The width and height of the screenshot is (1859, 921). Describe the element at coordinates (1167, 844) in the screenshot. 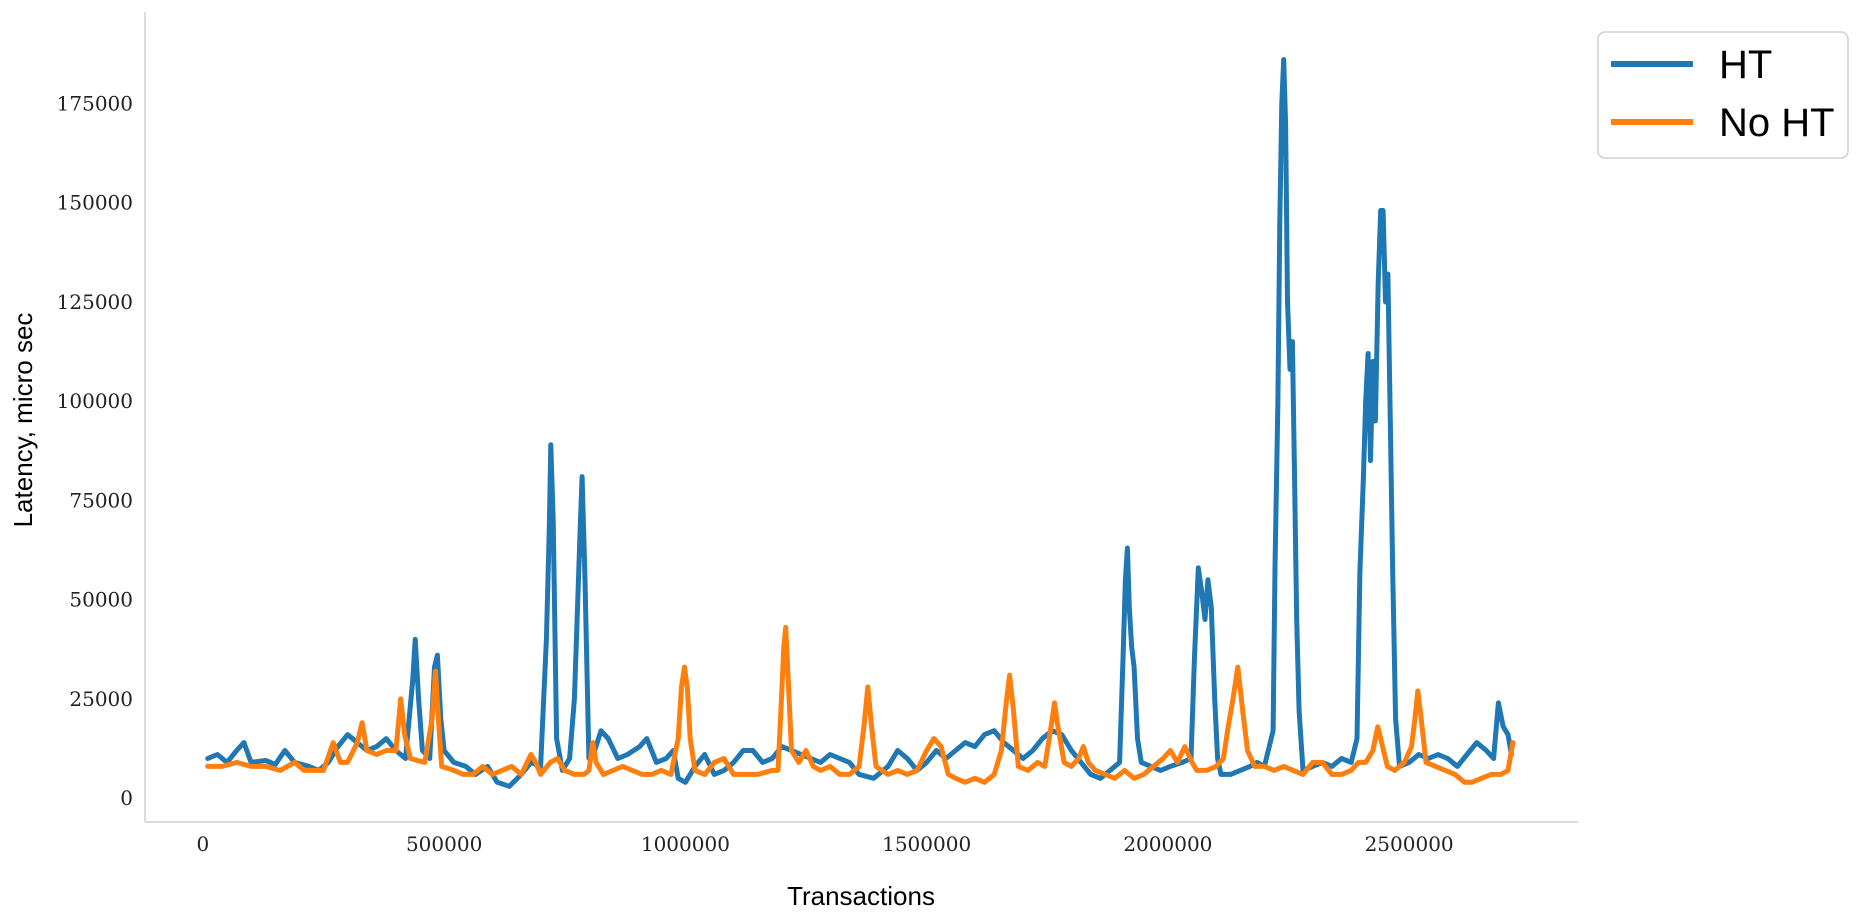

I see `x-tick-label: 2000000` at that location.